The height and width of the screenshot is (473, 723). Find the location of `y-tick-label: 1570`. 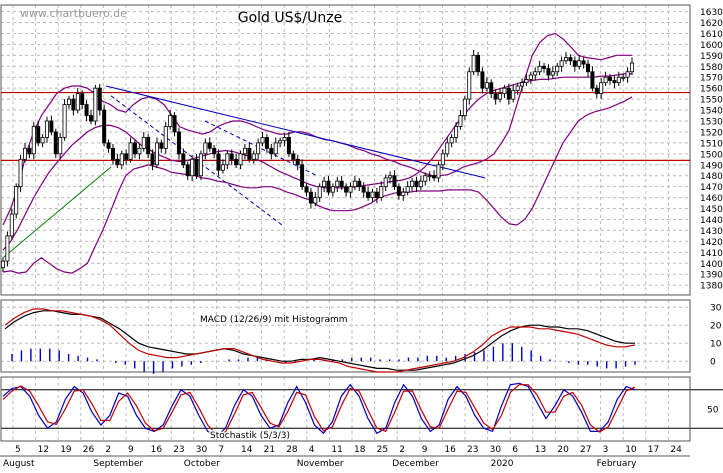

y-tick-label: 1570 is located at coordinates (711, 79).